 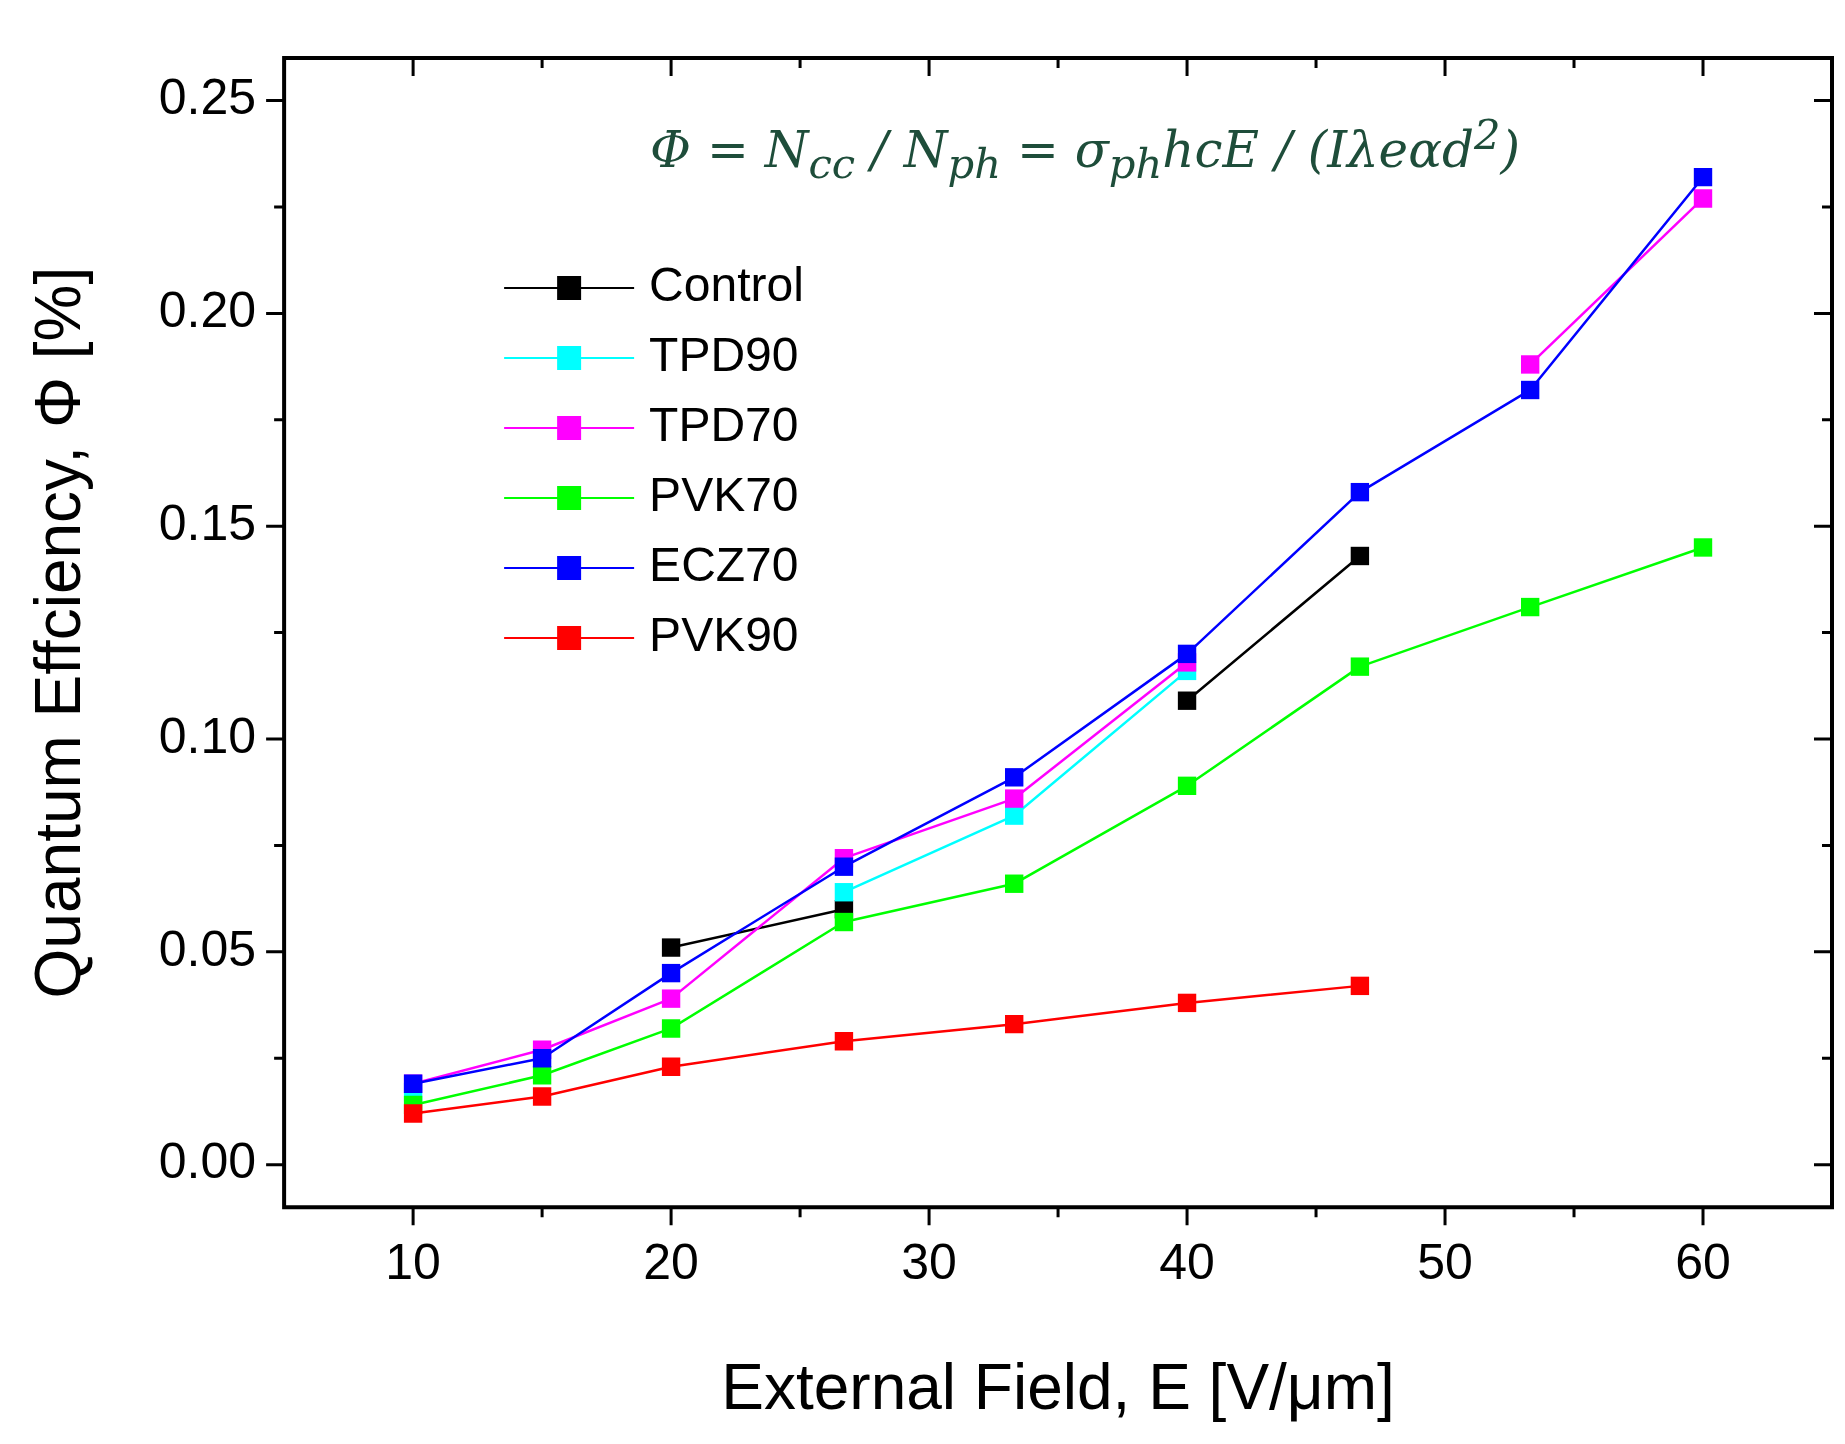 What do you see at coordinates (724, 355) in the screenshot?
I see `legend-label: TPD90` at bounding box center [724, 355].